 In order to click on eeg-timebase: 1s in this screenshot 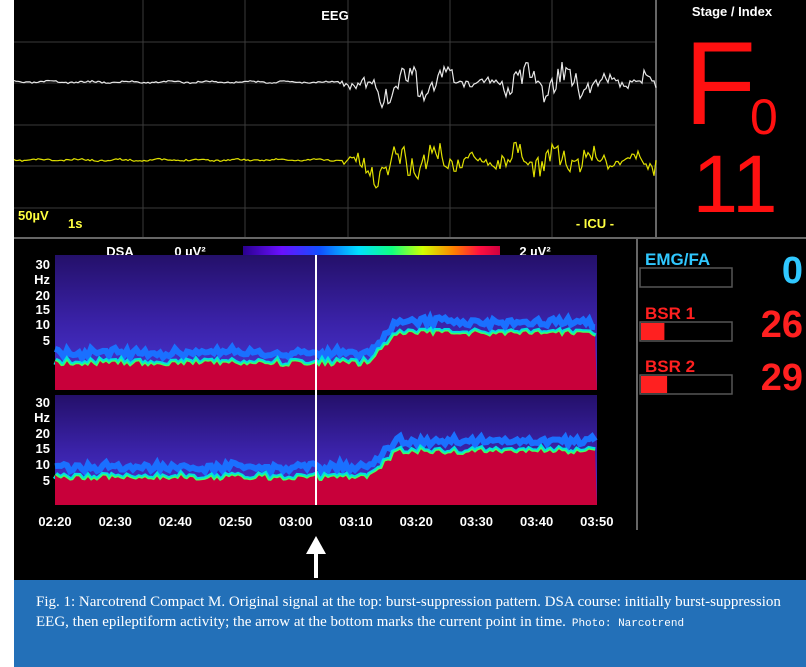, I will do `click(75, 223)`.